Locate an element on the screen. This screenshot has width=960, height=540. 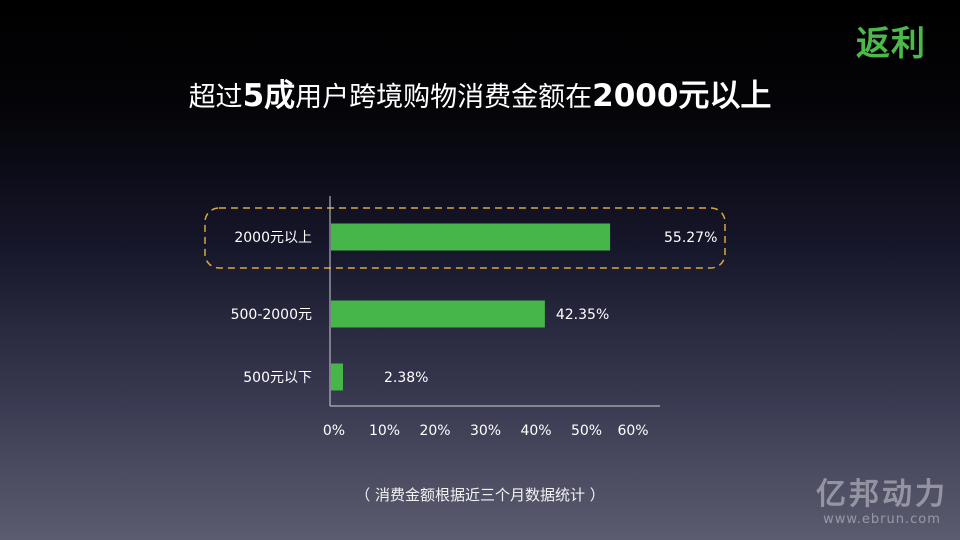
category-label-2: 500-2000元 is located at coordinates (271, 315).